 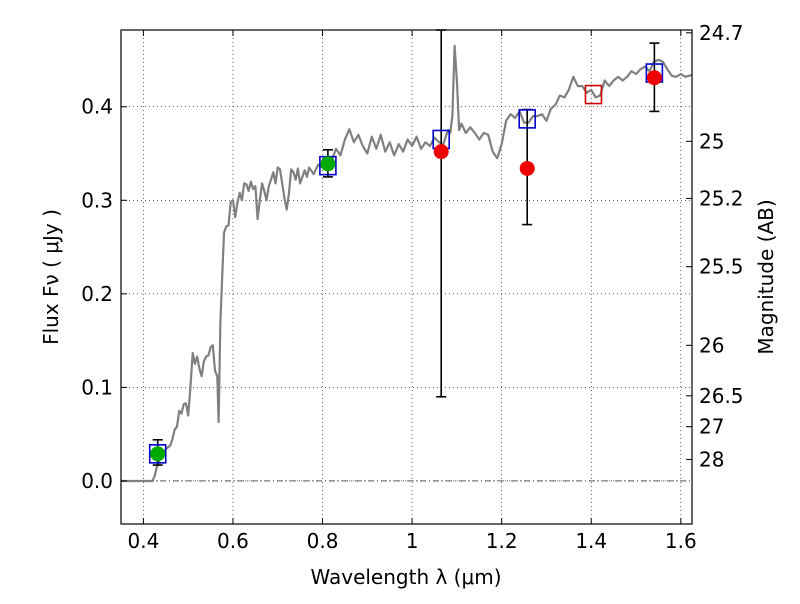 I want to click on right-tick-label: 25.5, so click(x=721, y=267).